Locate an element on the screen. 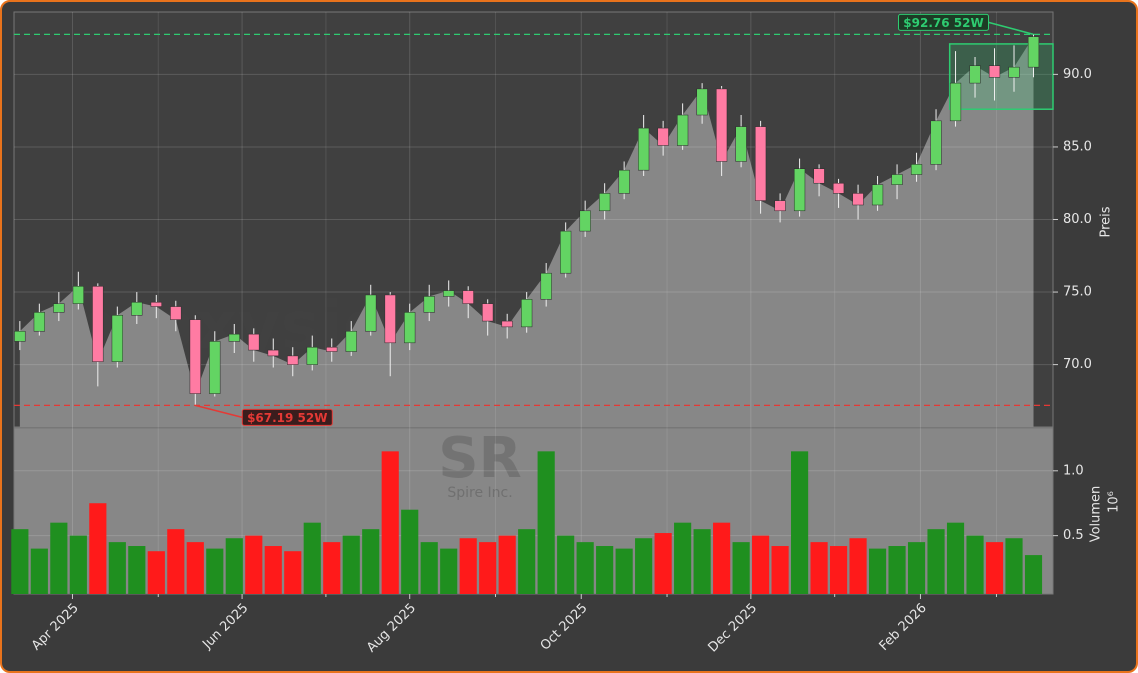 Image resolution: width=1138 pixels, height=673 pixels. watermark-ticker: SR is located at coordinates (479, 458).